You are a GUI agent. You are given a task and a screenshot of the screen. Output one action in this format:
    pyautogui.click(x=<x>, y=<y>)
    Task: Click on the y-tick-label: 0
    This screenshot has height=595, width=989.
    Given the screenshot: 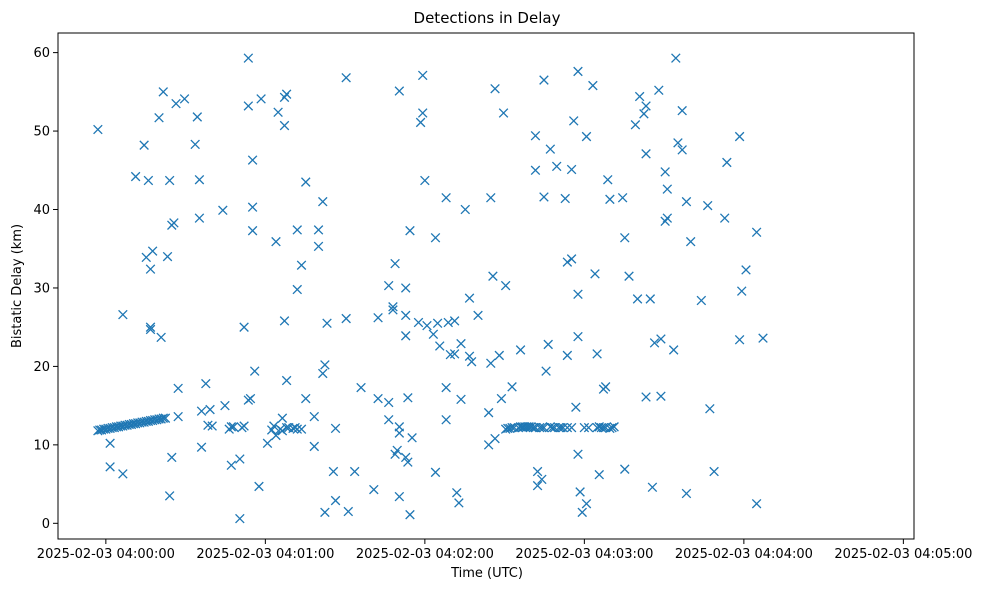 What is the action you would take?
    pyautogui.click(x=46, y=524)
    